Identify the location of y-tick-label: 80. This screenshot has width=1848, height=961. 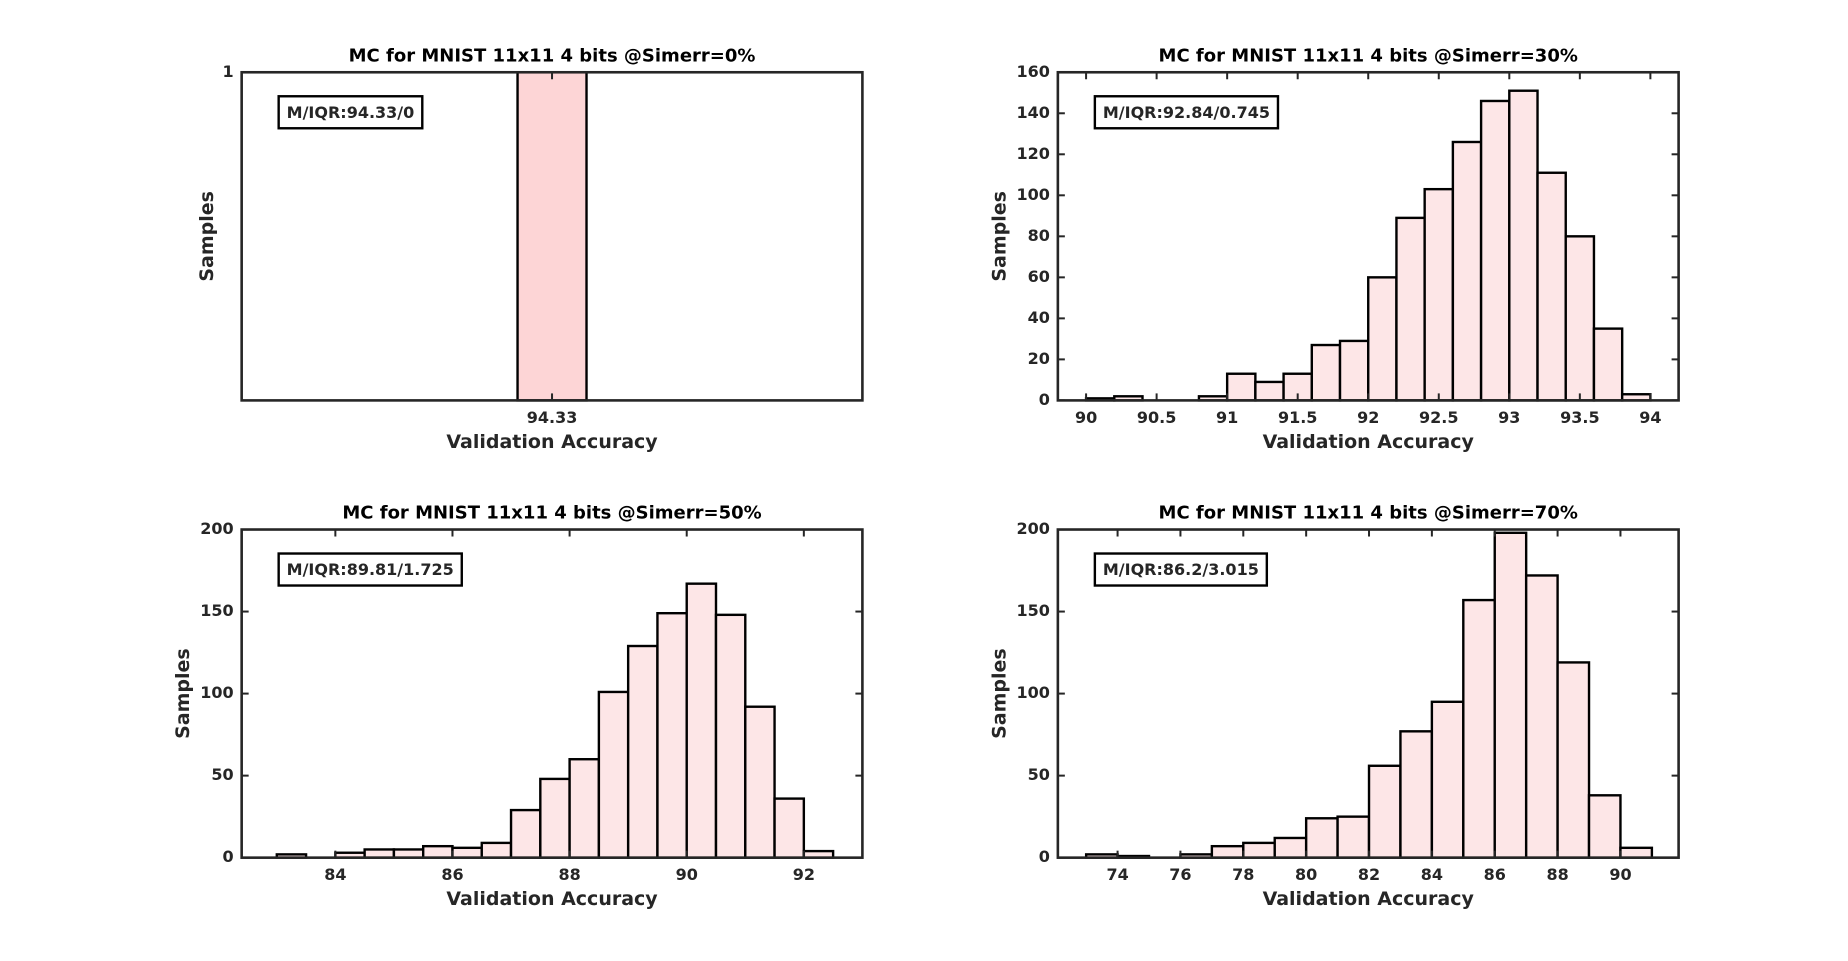
(1039, 235).